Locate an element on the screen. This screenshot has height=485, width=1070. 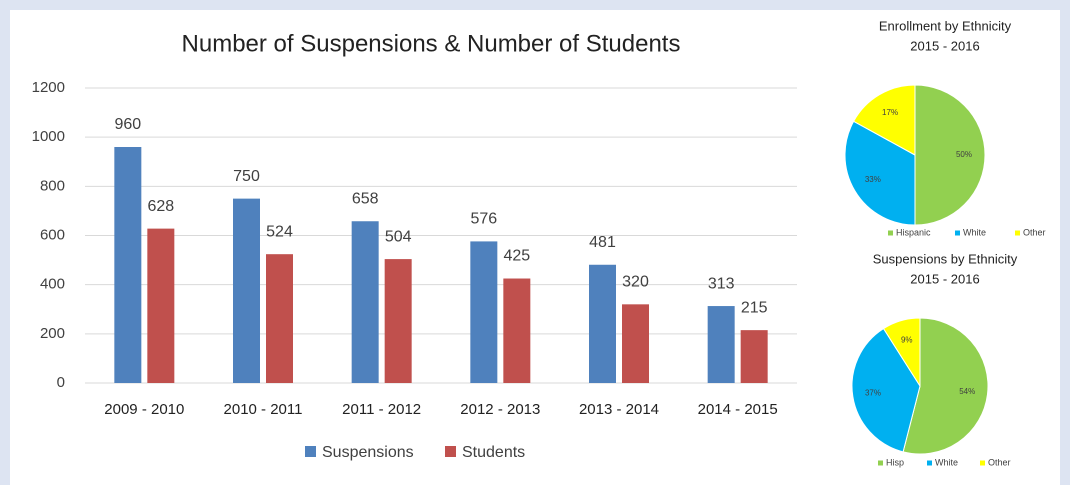
chart-title: Suspensions by Ethnicity is located at coordinates (945, 258).